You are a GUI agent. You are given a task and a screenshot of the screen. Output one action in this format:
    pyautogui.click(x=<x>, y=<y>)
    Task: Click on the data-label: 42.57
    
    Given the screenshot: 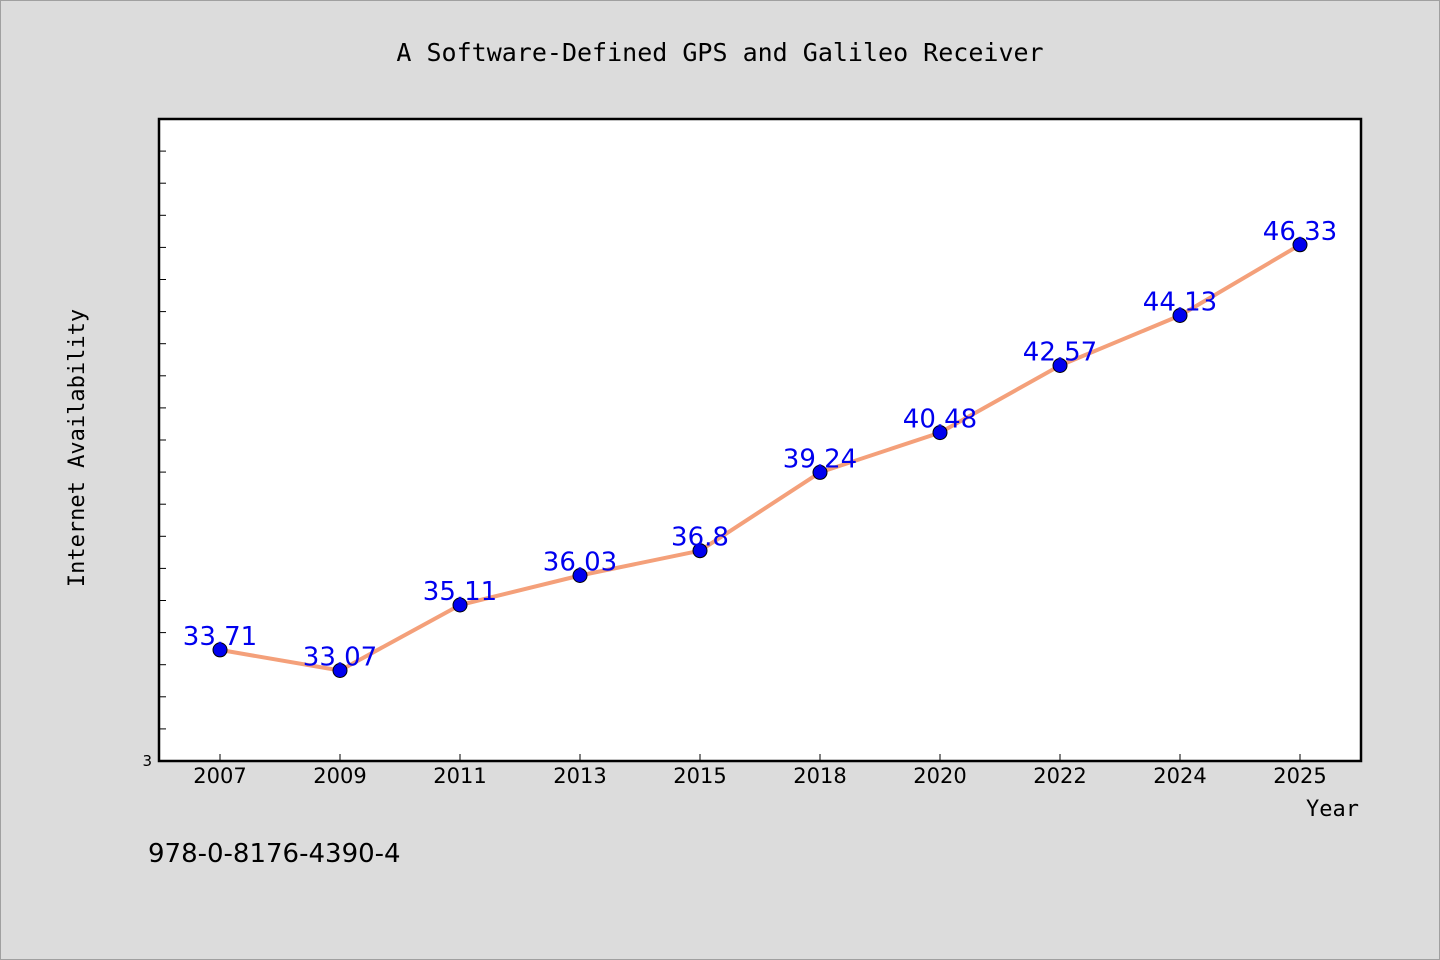 What is the action you would take?
    pyautogui.click(x=1060, y=353)
    